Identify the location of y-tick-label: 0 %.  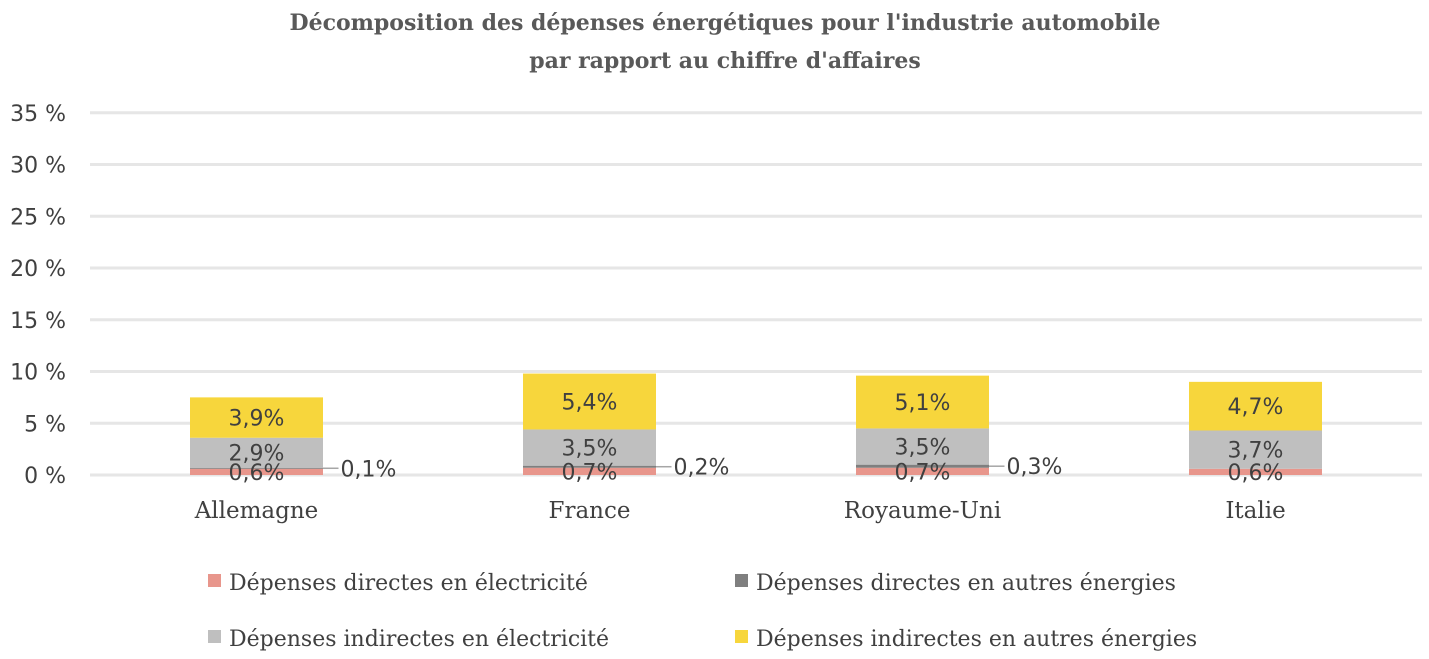
(45, 476).